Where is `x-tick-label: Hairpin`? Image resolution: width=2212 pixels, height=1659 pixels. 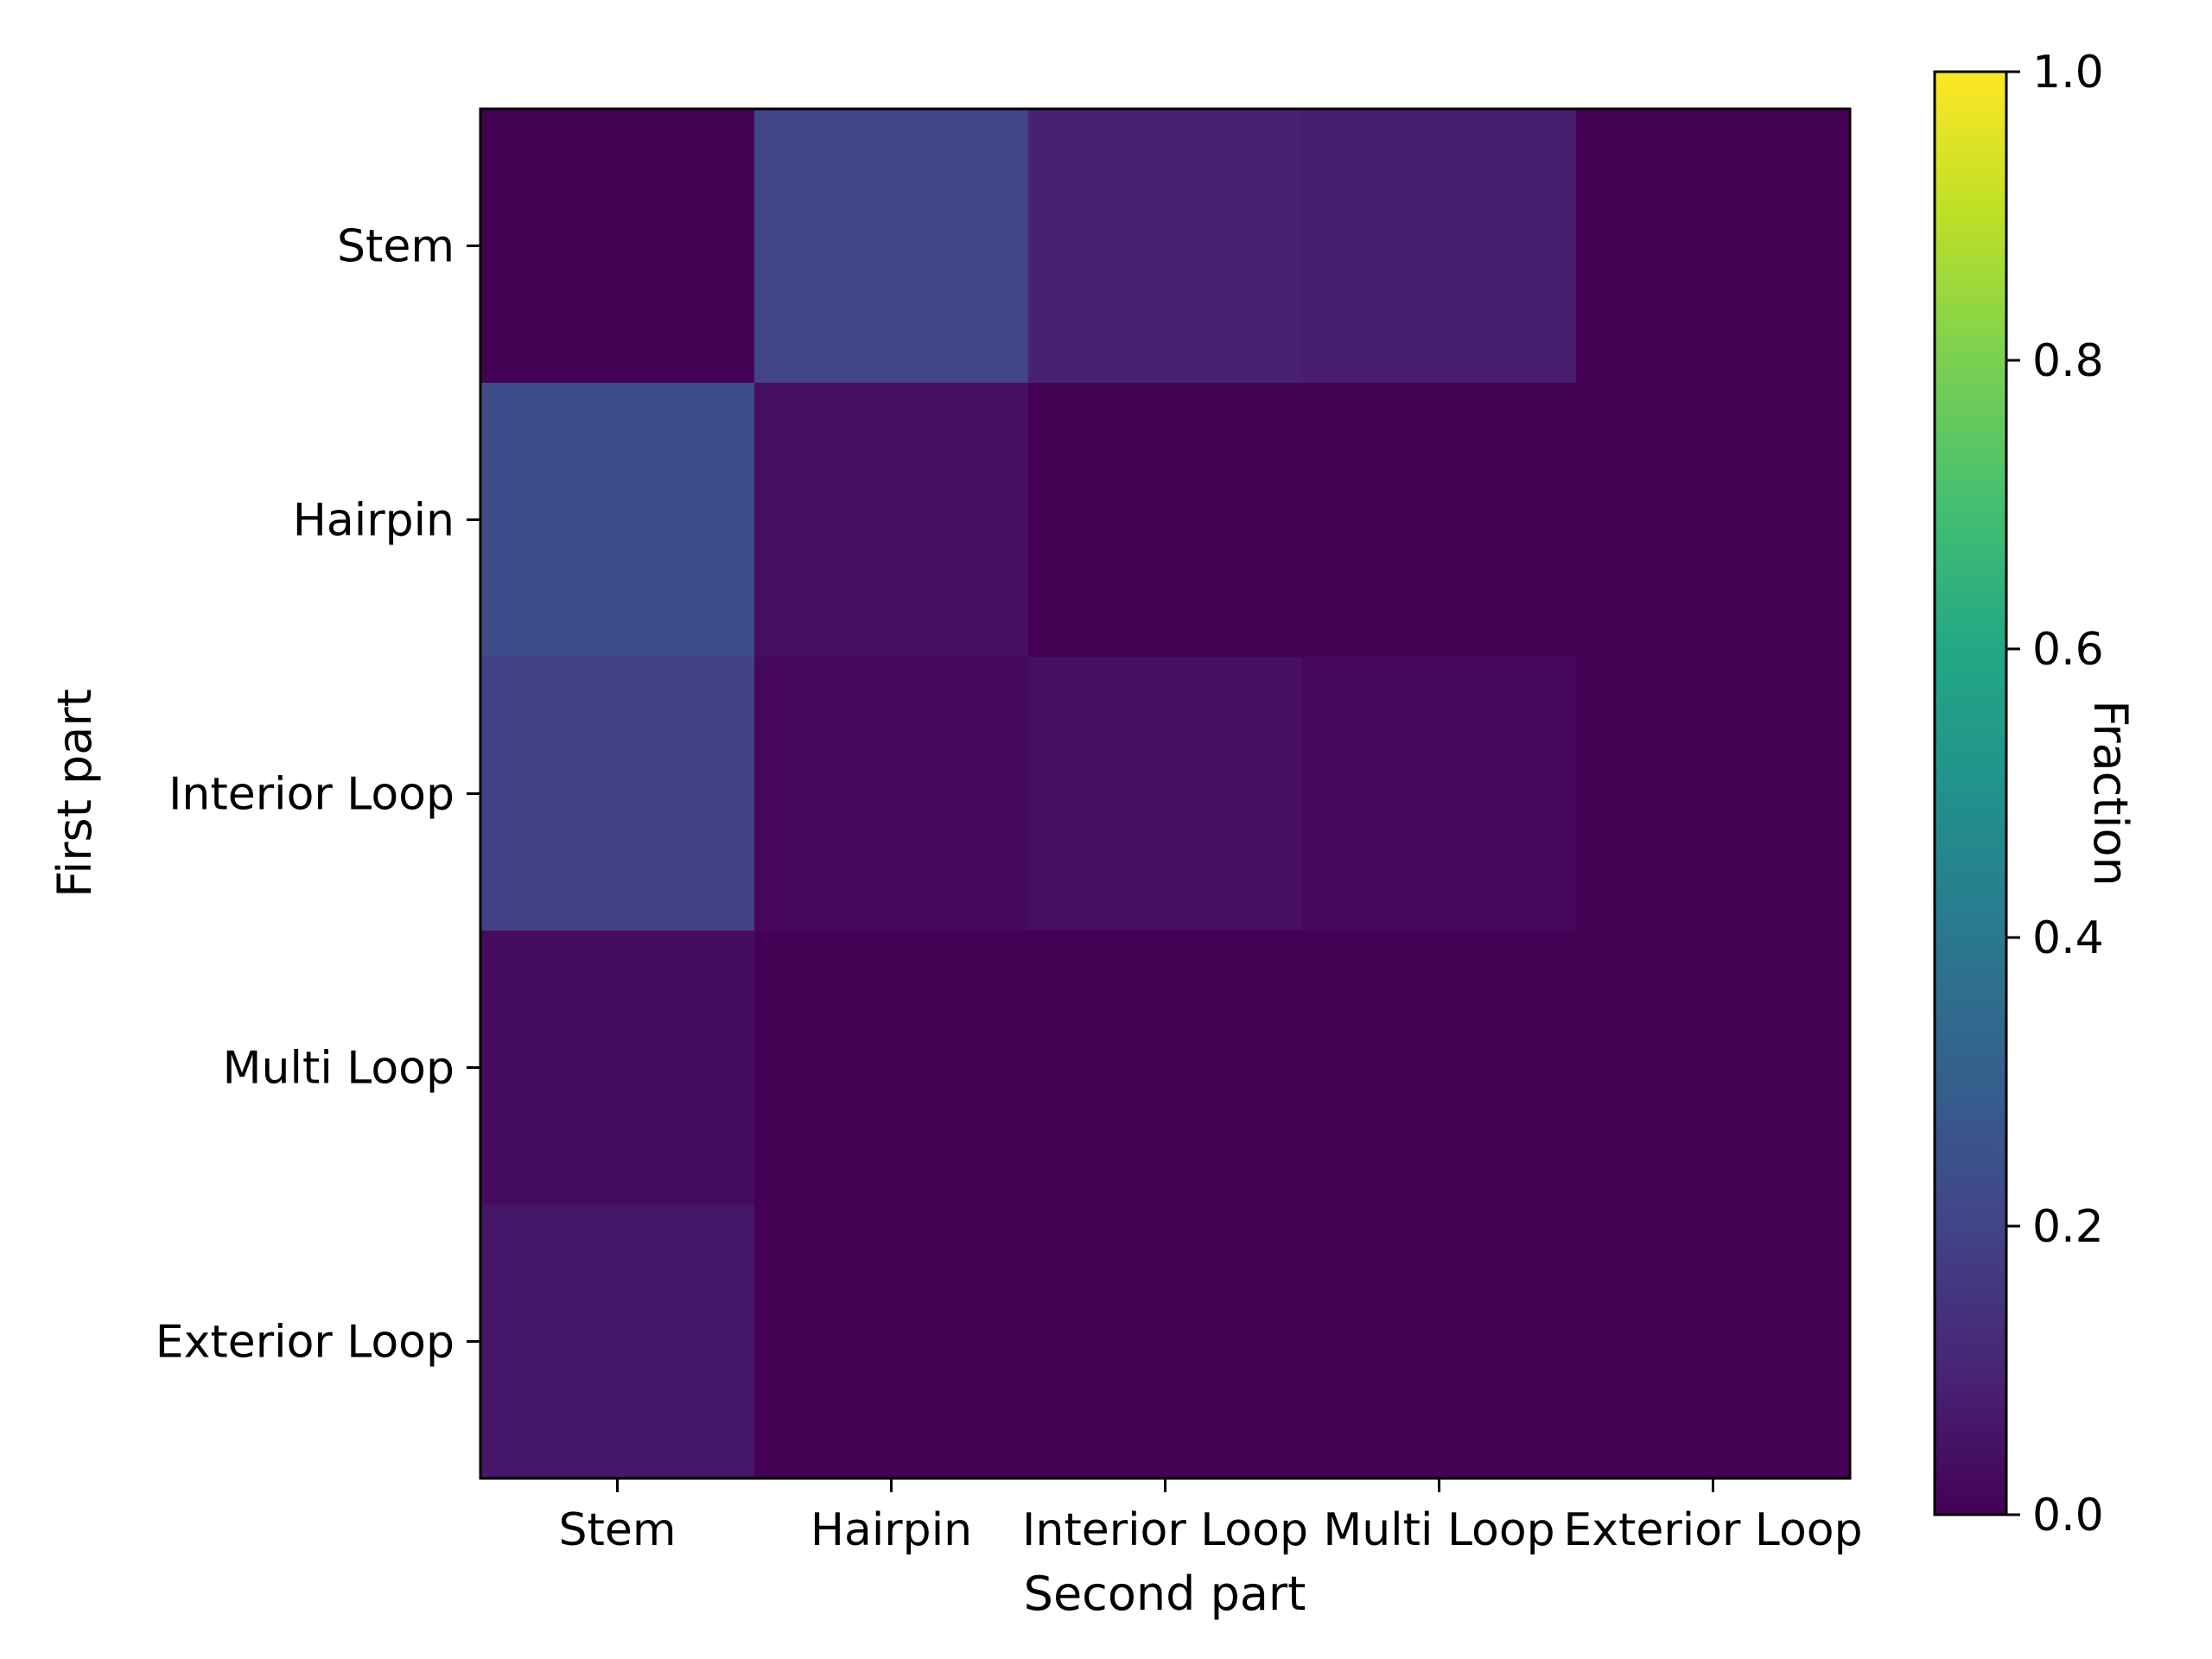 x-tick-label: Hairpin is located at coordinates (891, 1530).